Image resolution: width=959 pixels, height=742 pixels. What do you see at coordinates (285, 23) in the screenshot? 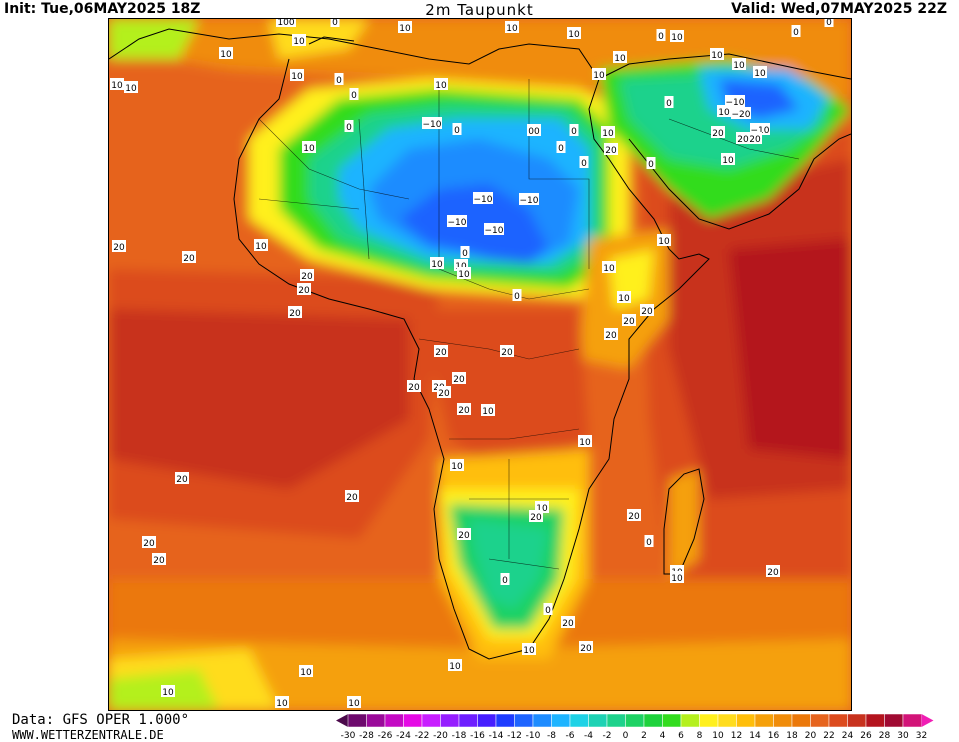
I see `contour-value-label: 100` at bounding box center [285, 23].